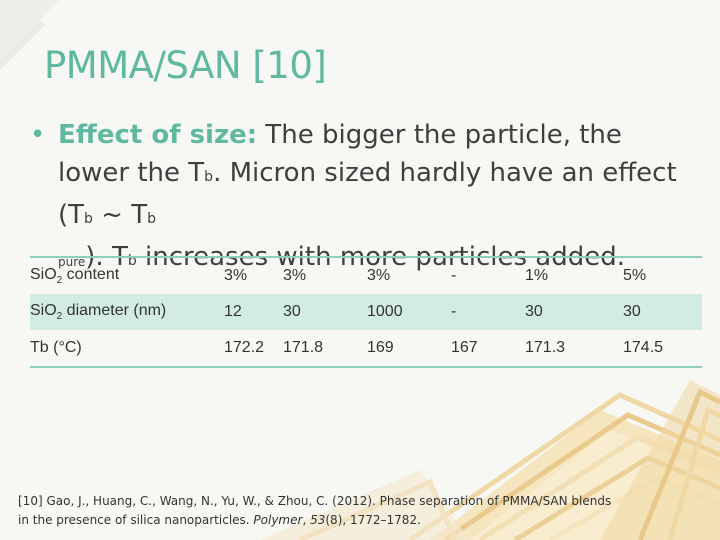 Image resolution: width=720 pixels, height=540 pixels. I want to click on reference-volume: 53, so click(318, 520).